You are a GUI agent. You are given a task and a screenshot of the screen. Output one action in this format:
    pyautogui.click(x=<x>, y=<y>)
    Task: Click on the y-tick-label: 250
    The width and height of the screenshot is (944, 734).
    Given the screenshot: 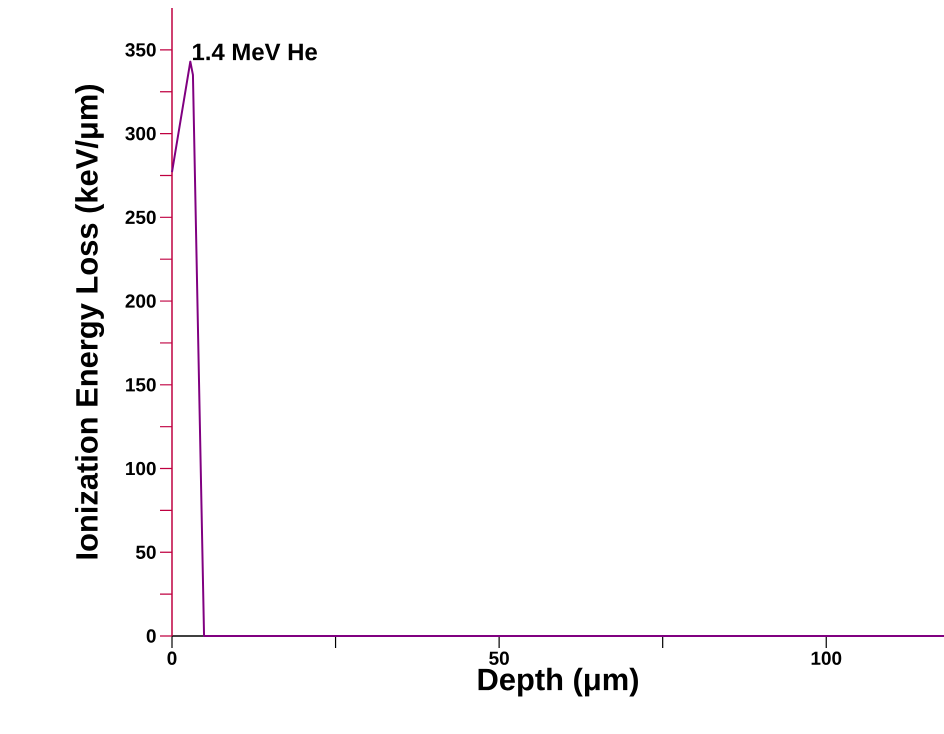 What is the action you would take?
    pyautogui.click(x=141, y=217)
    